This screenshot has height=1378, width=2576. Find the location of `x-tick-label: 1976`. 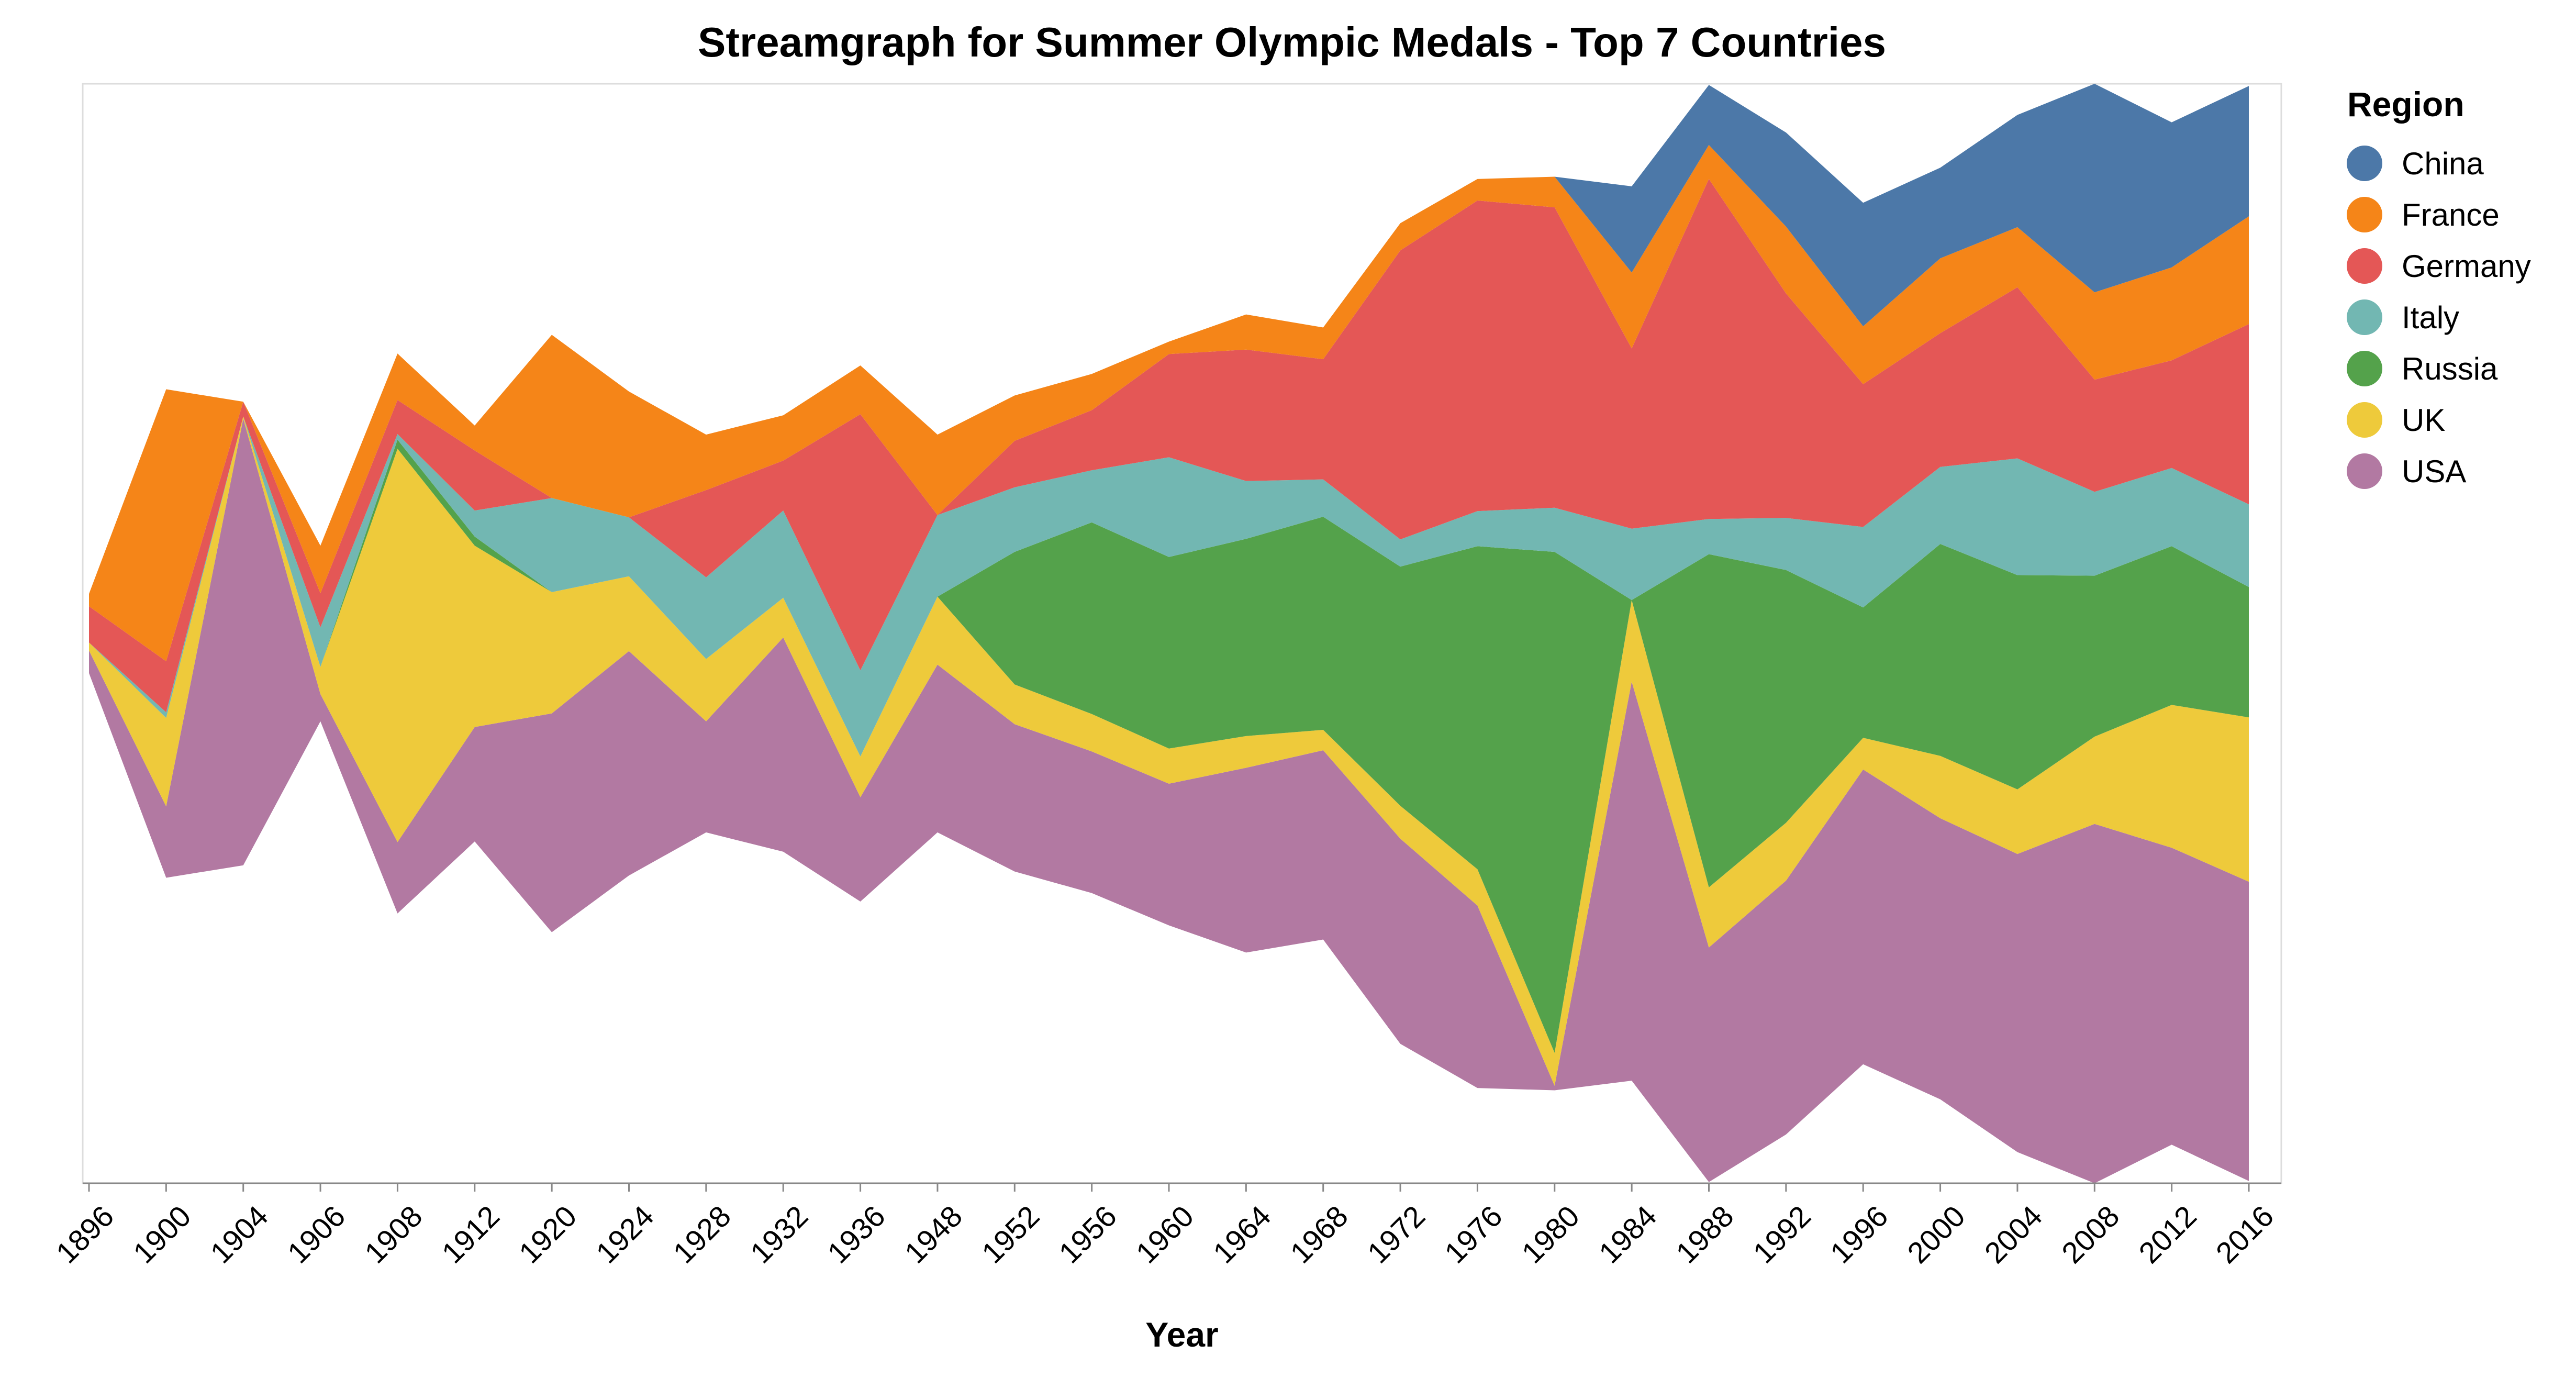

x-tick-label: 1976 is located at coordinates (1473, 1234).